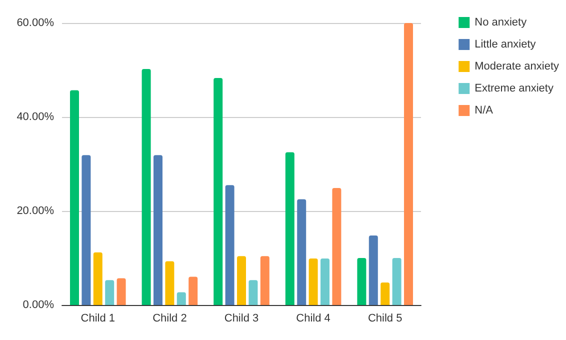 The height and width of the screenshot is (340, 566). Describe the element at coordinates (35, 23) in the screenshot. I see `y-tick-label: 60.00%` at that location.